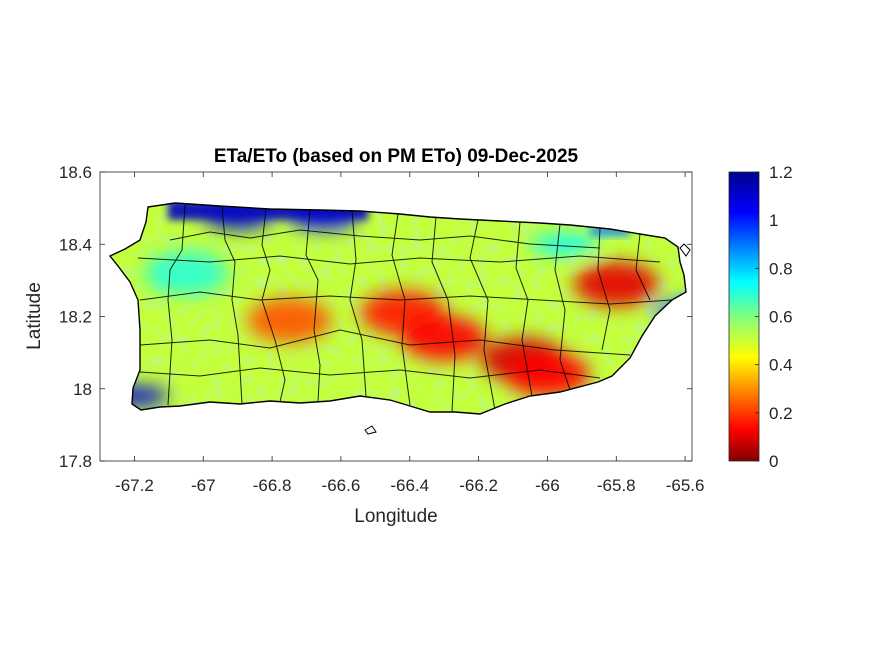  I want to click on x-tick-label: -67.2, so click(134, 485).